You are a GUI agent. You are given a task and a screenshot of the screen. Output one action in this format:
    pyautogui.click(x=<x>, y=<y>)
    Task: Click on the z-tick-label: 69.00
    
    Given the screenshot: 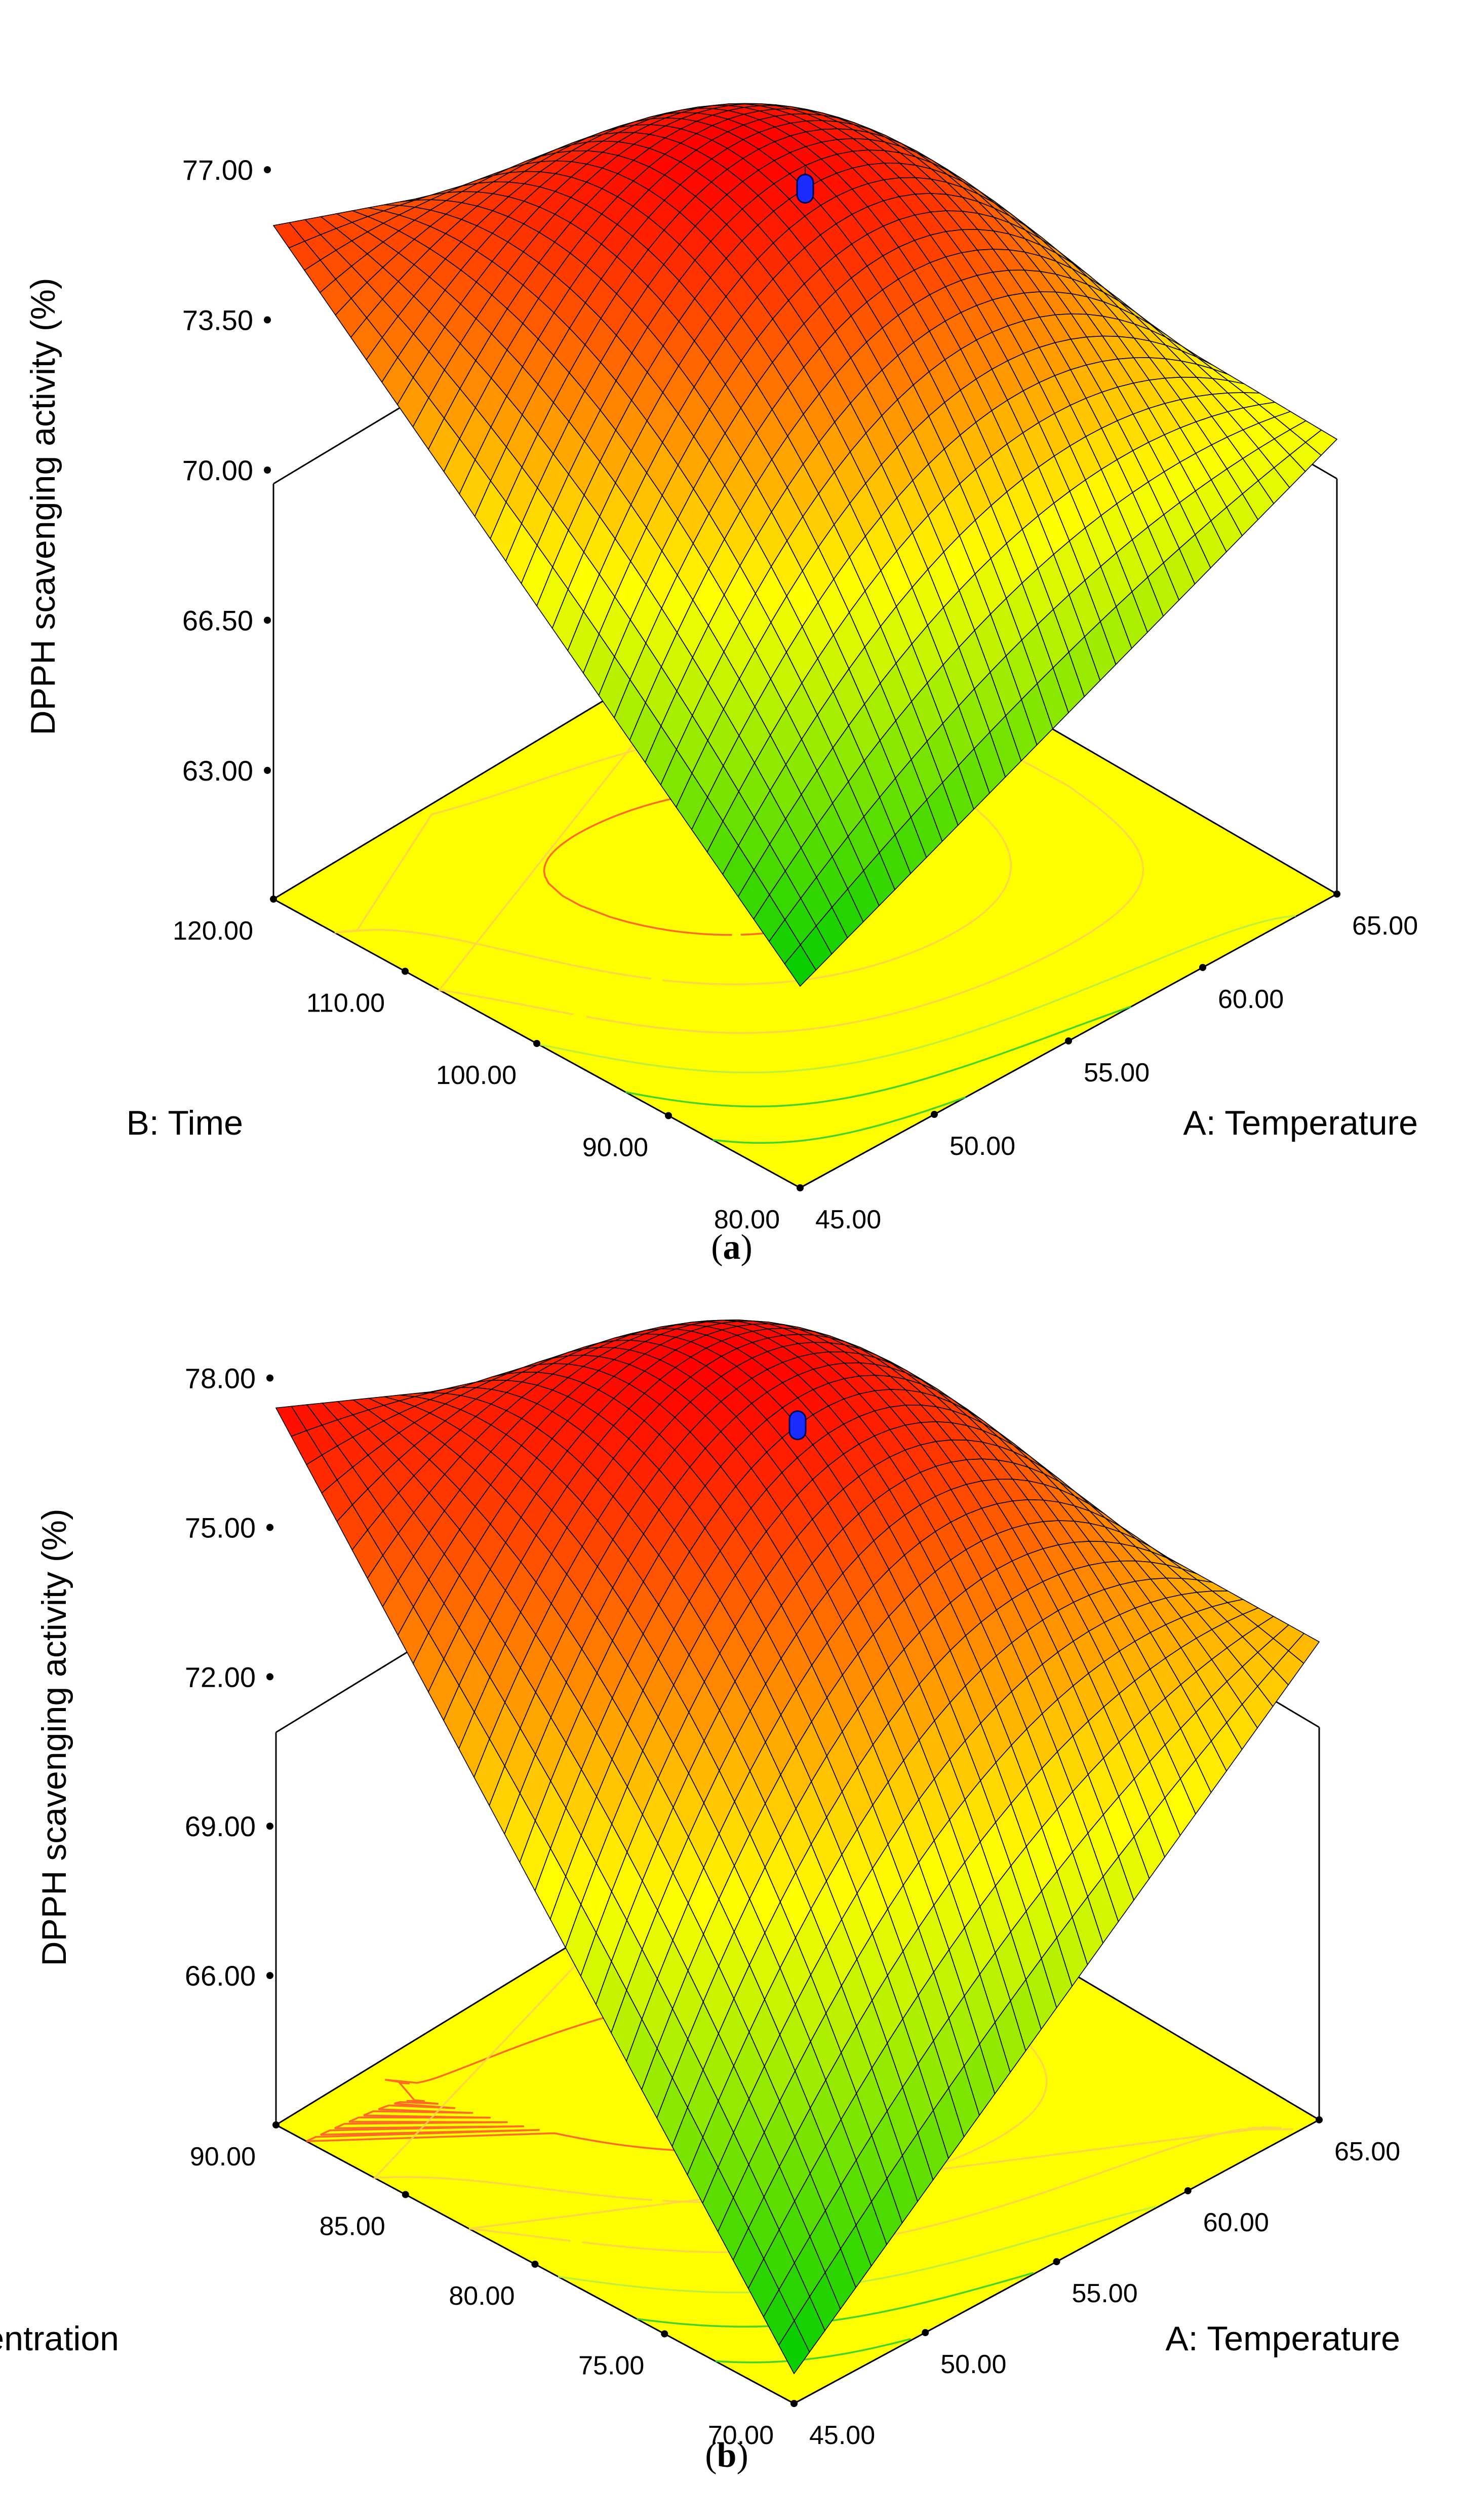 What is the action you would take?
    pyautogui.click(x=220, y=1826)
    